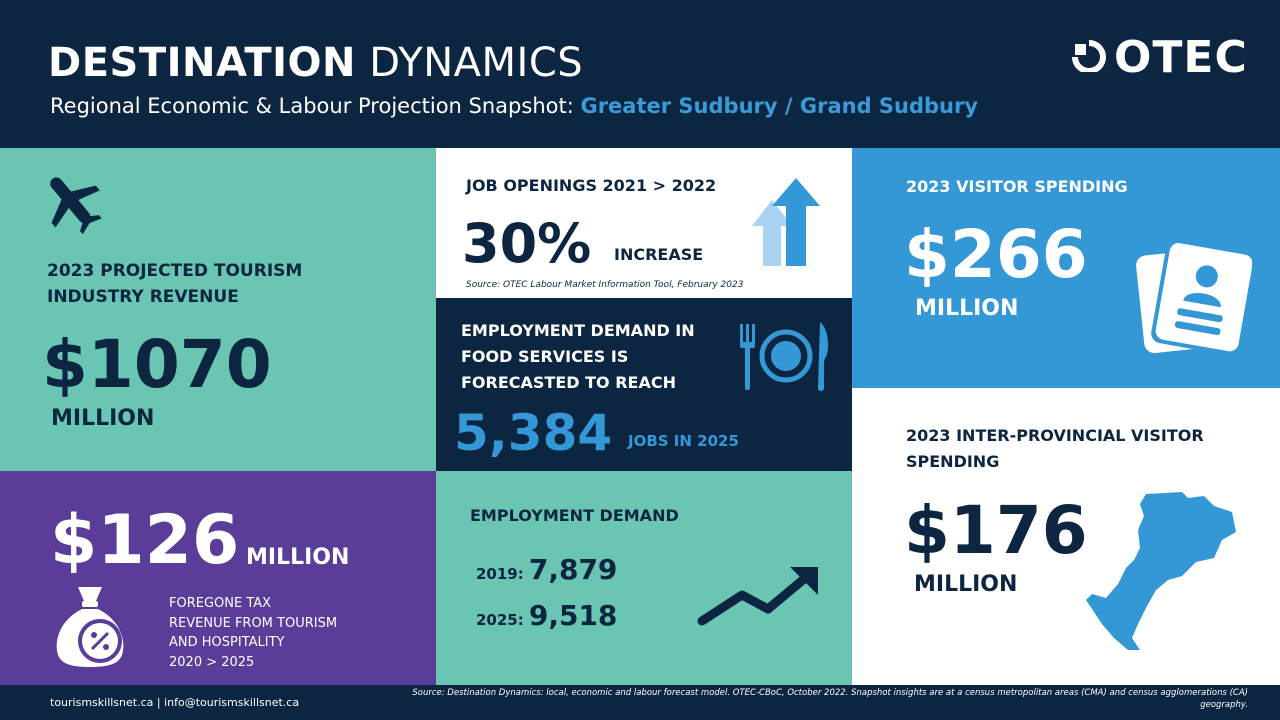 This screenshot has height=720, width=1280. I want to click on tourism-revenue-label-1: 2023 PROJECTED TOURISM, so click(175, 271).